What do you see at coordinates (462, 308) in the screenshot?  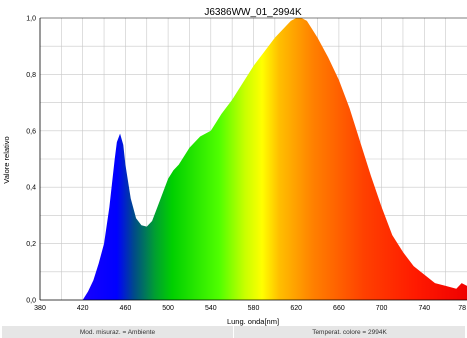 I see `x-tick-label: 78` at bounding box center [462, 308].